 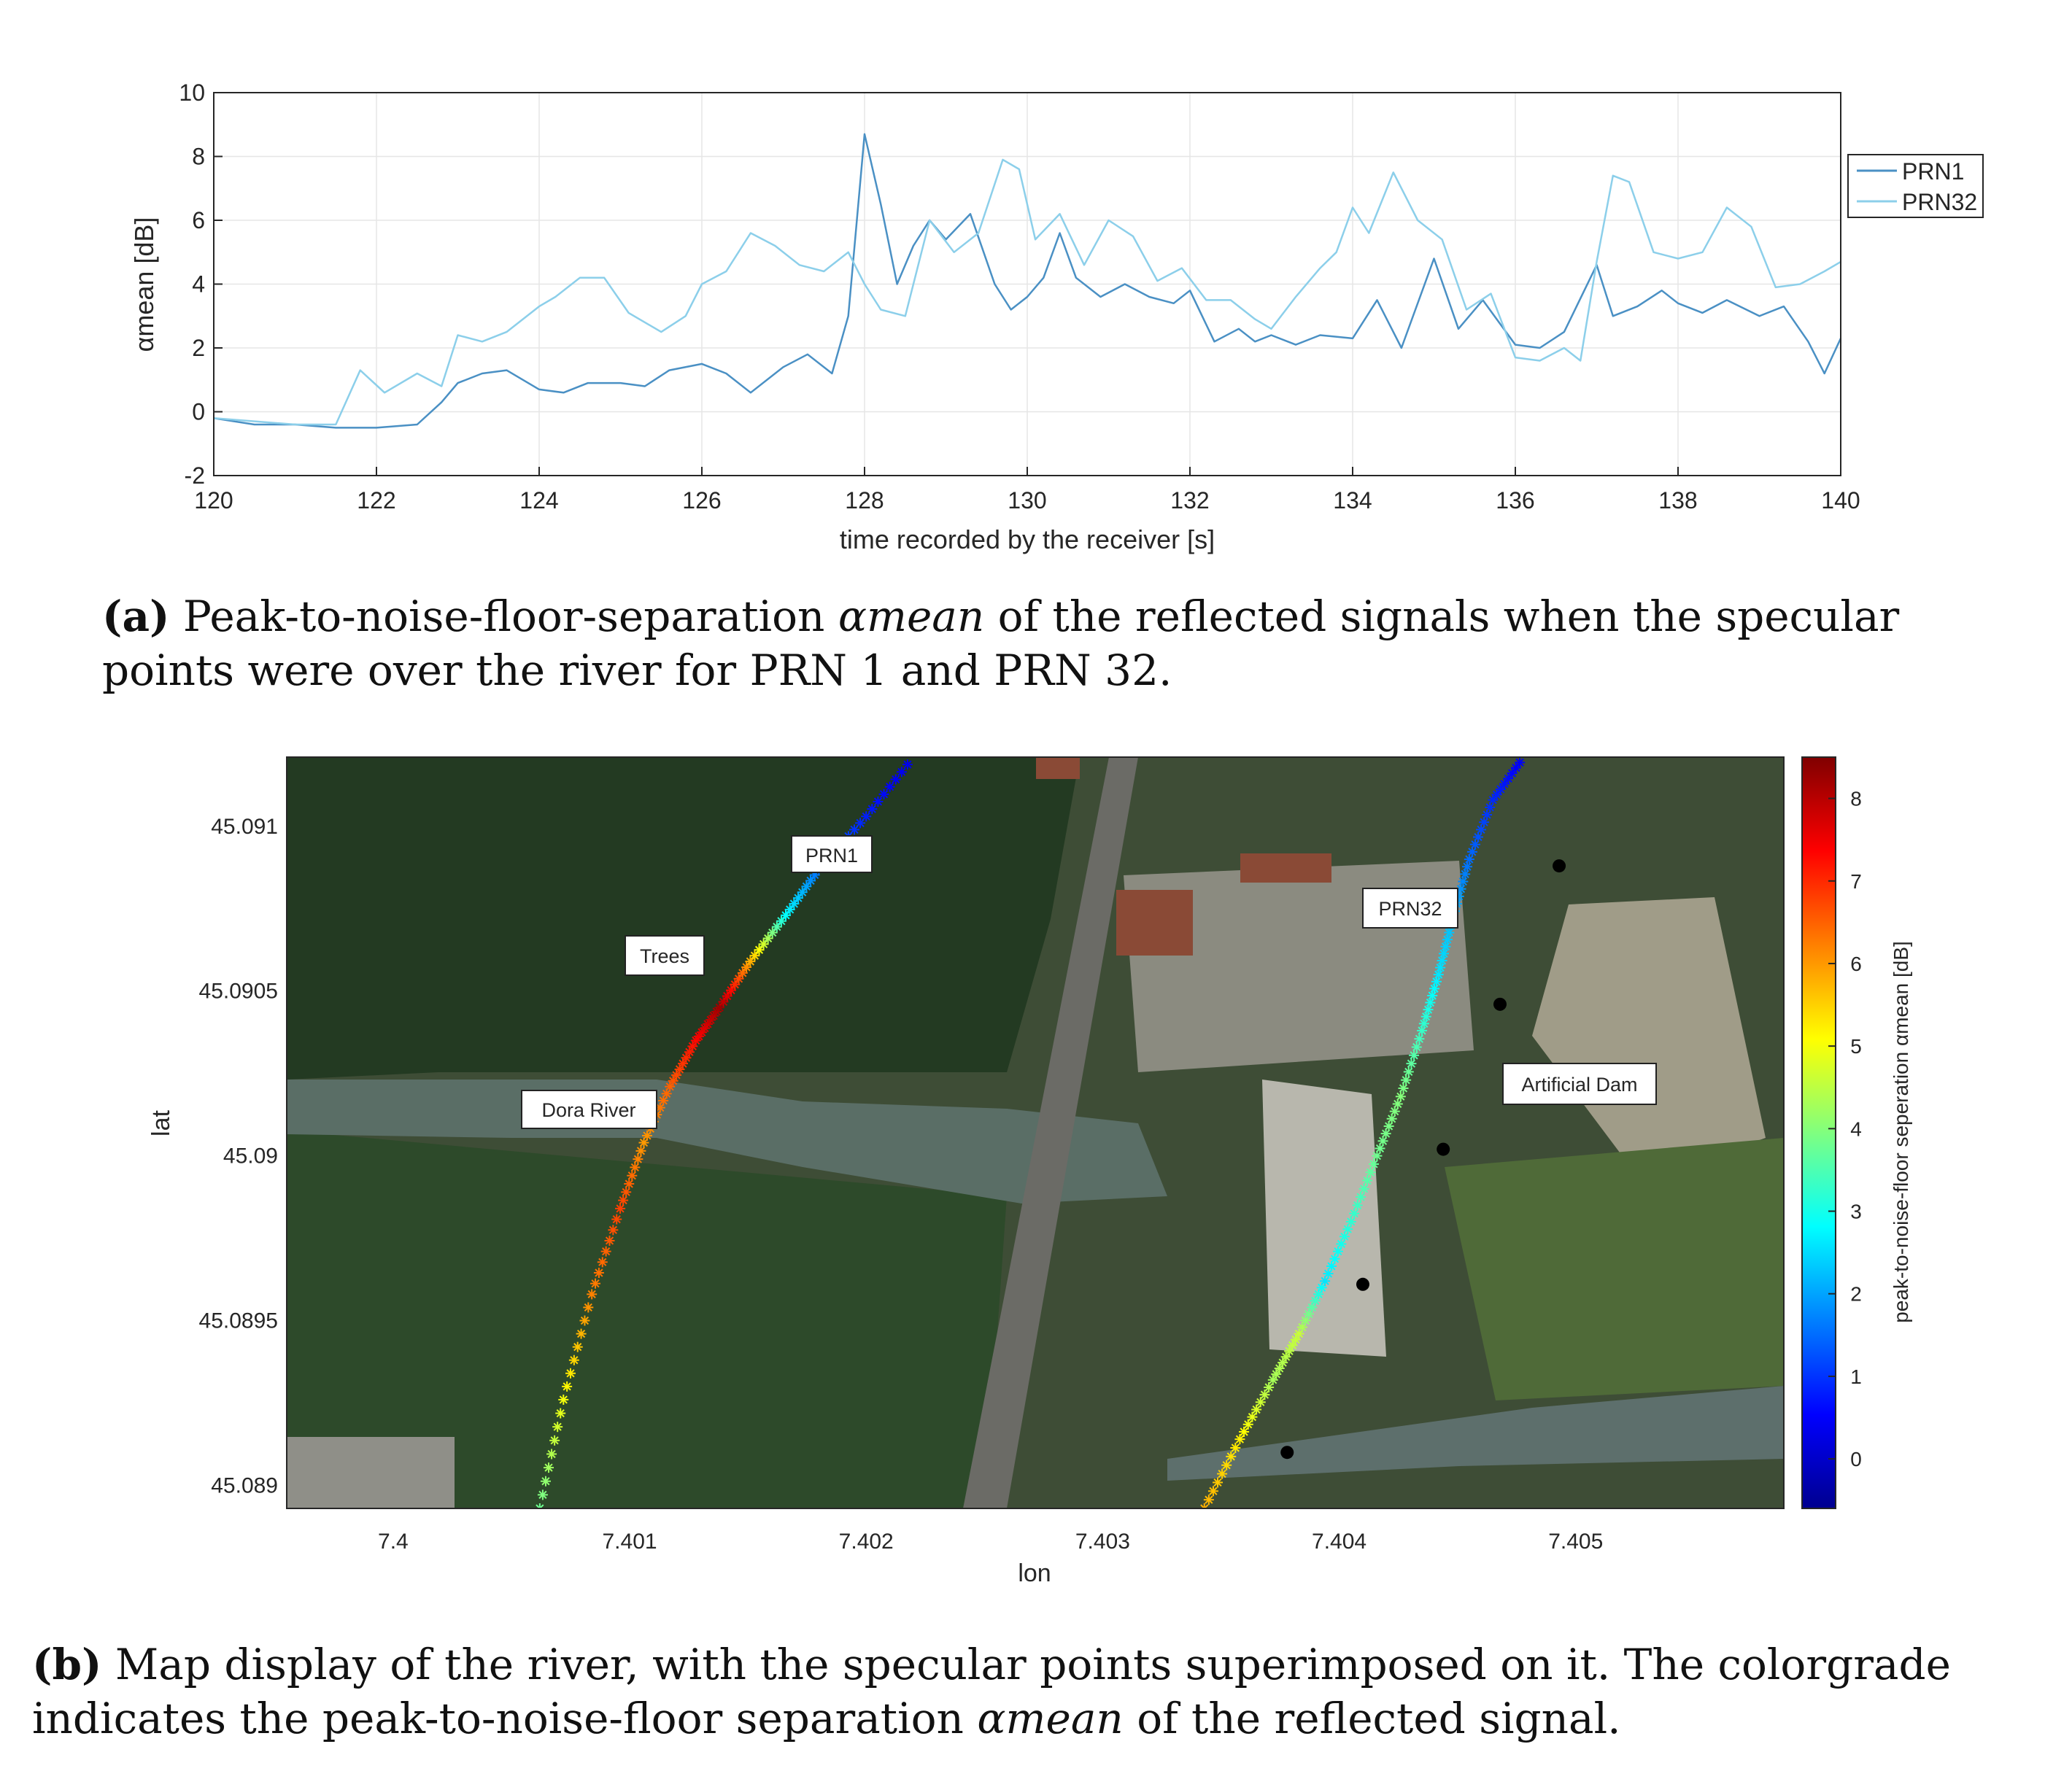 What do you see at coordinates (647, 1319) in the screenshot?
I see `riverbank-trees` at bounding box center [647, 1319].